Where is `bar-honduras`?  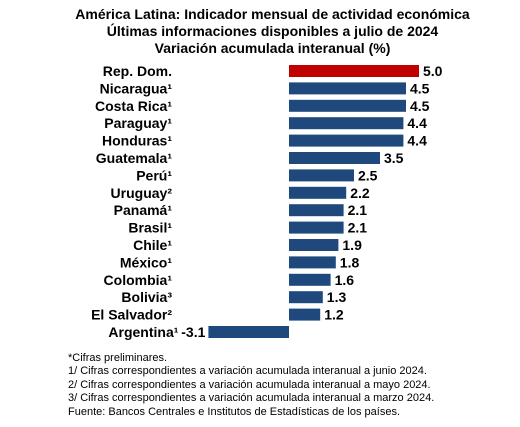
bar-honduras is located at coordinates (346, 140).